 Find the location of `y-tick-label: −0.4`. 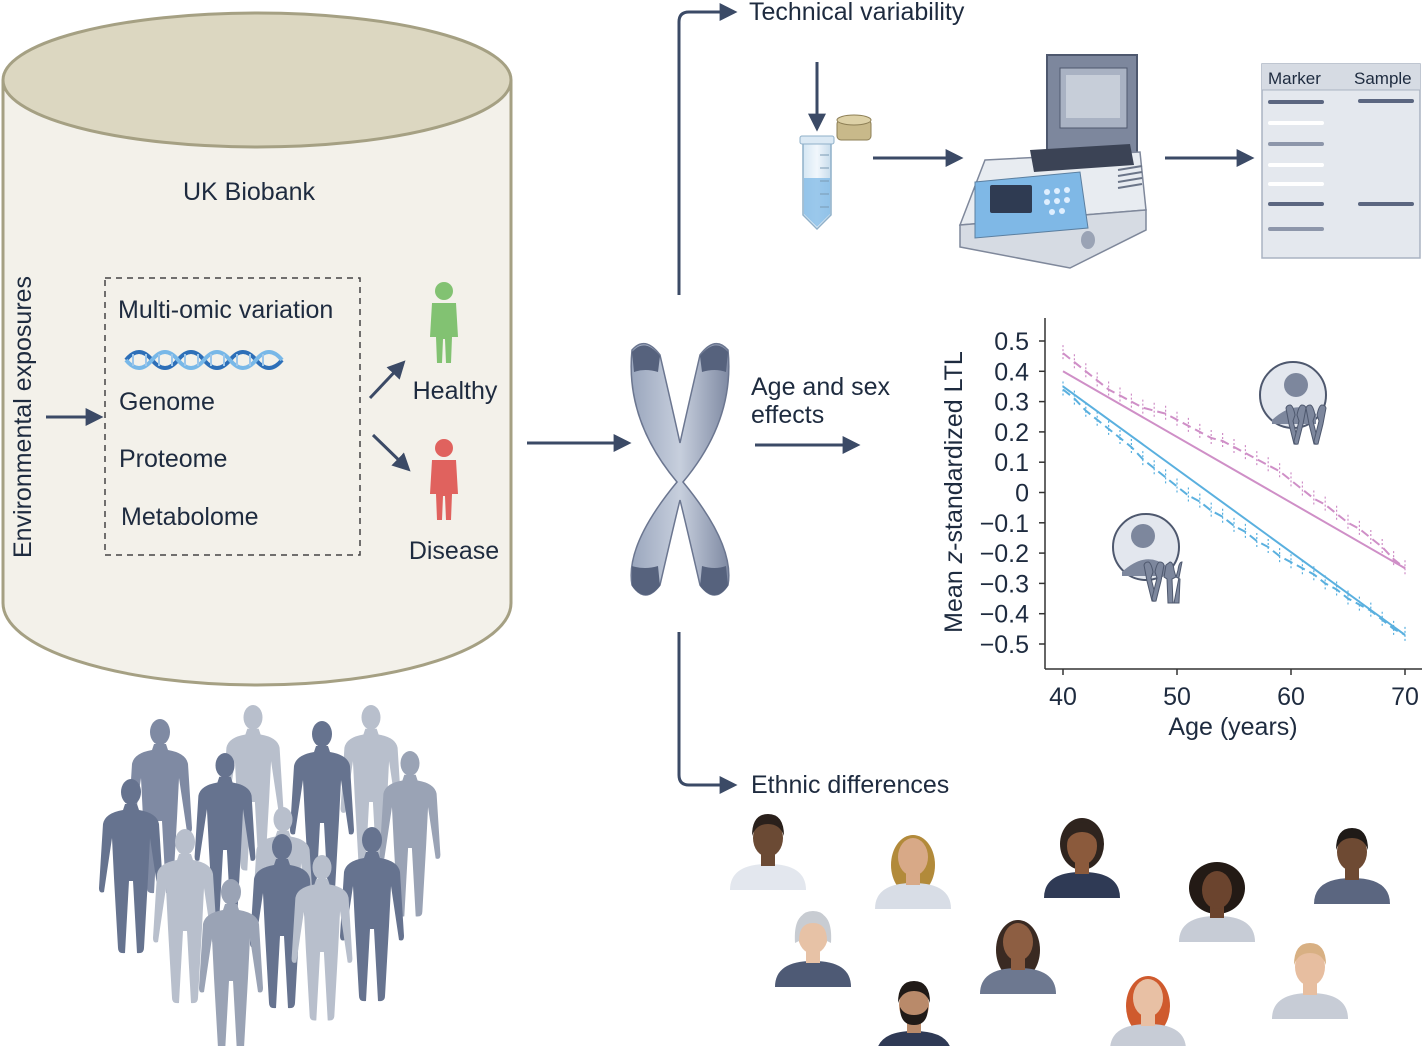

y-tick-label: −0.4 is located at coordinates (1004, 615).